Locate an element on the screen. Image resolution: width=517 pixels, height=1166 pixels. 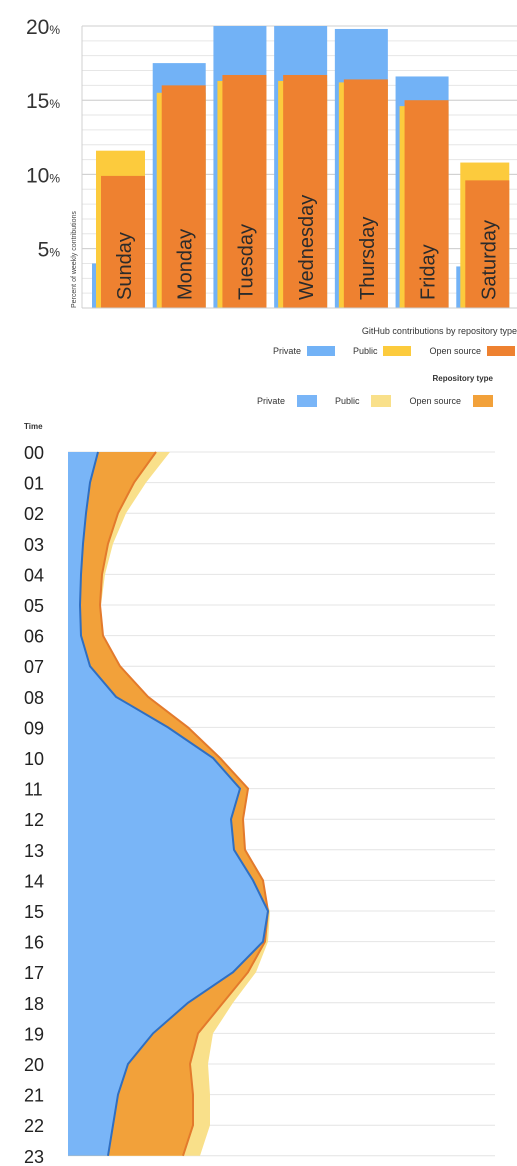
legend2: Private Public Open source is located at coordinates (366, 401).